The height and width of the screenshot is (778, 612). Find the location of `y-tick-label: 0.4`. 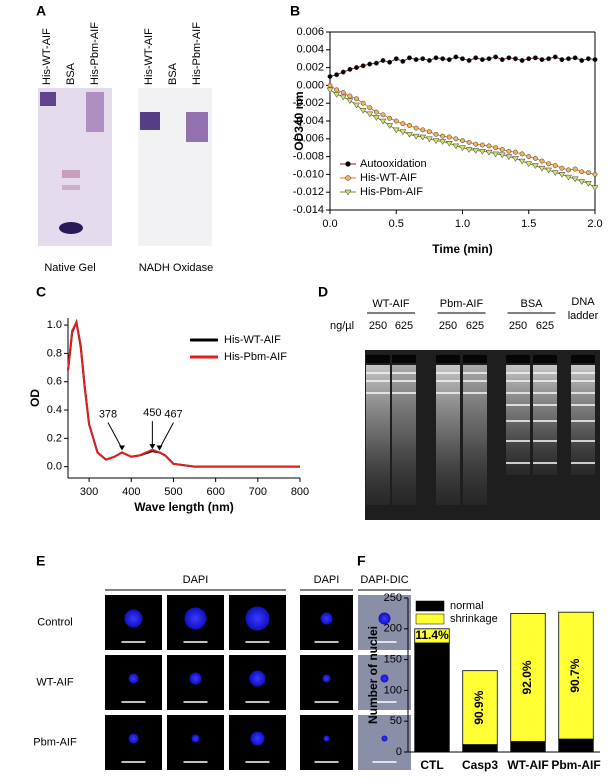

y-tick-label: 0.4 is located at coordinates (54, 410).